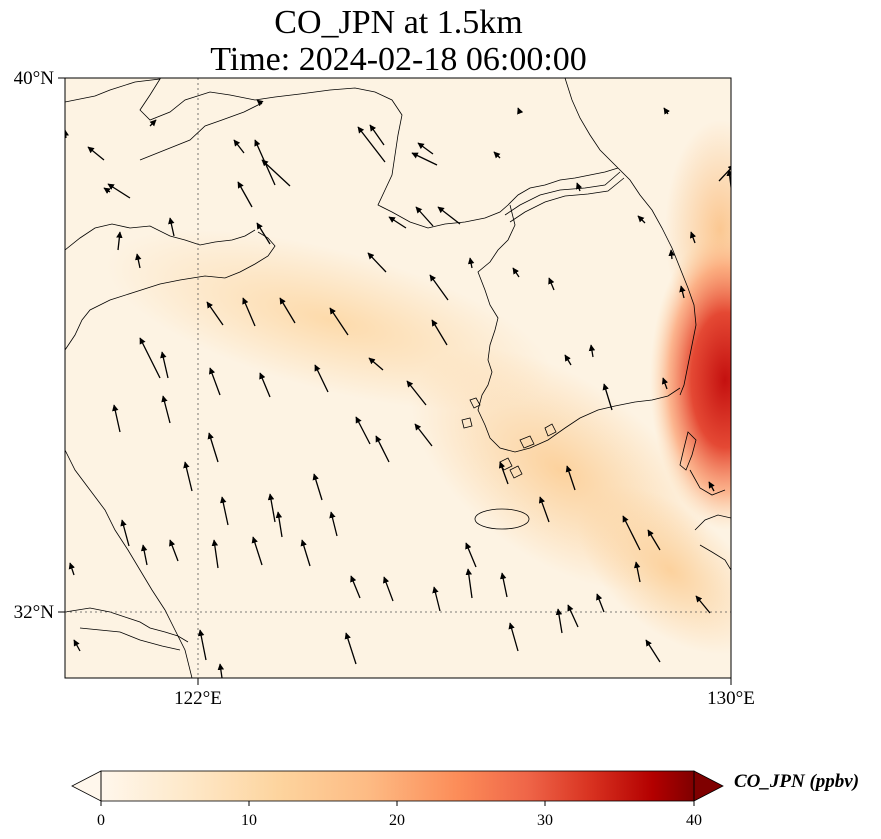 The image size is (881, 839). I want to click on field-max-east, so click(690, 380).